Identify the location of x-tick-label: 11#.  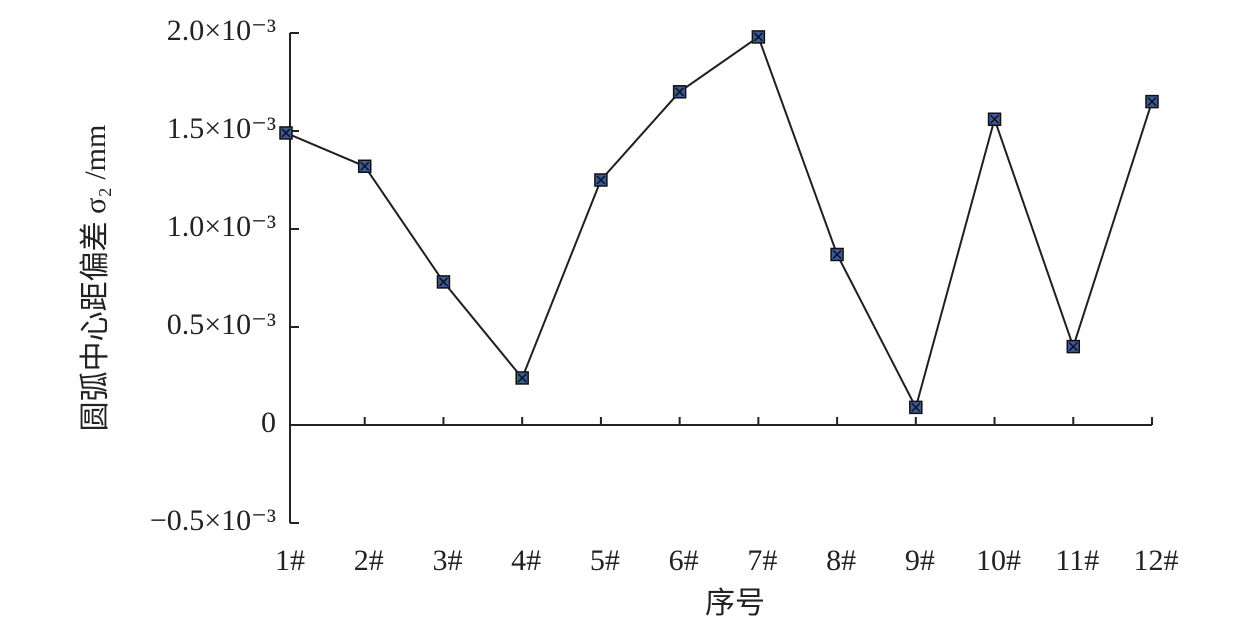
(1077, 560).